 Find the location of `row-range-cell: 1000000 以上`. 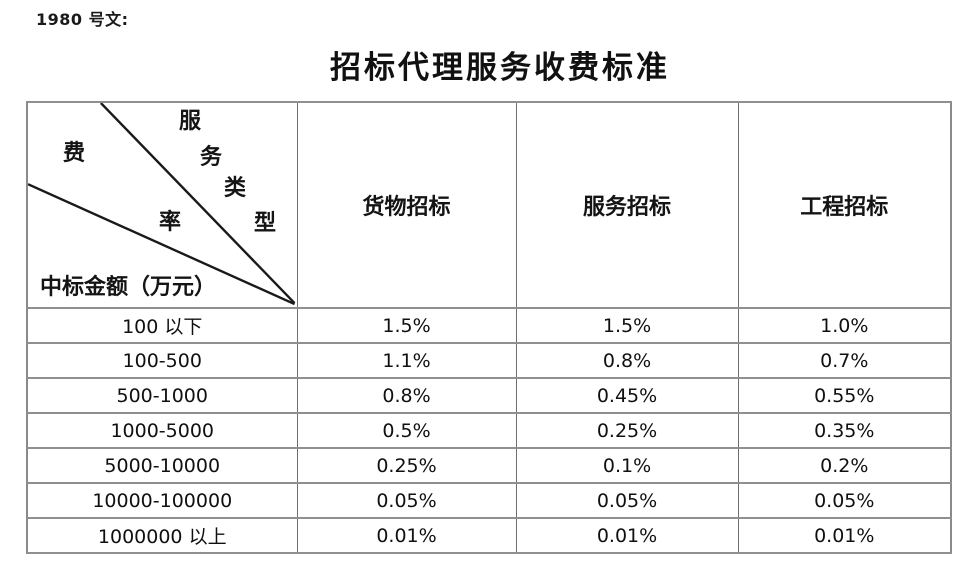

row-range-cell: 1000000 以上 is located at coordinates (162, 535).